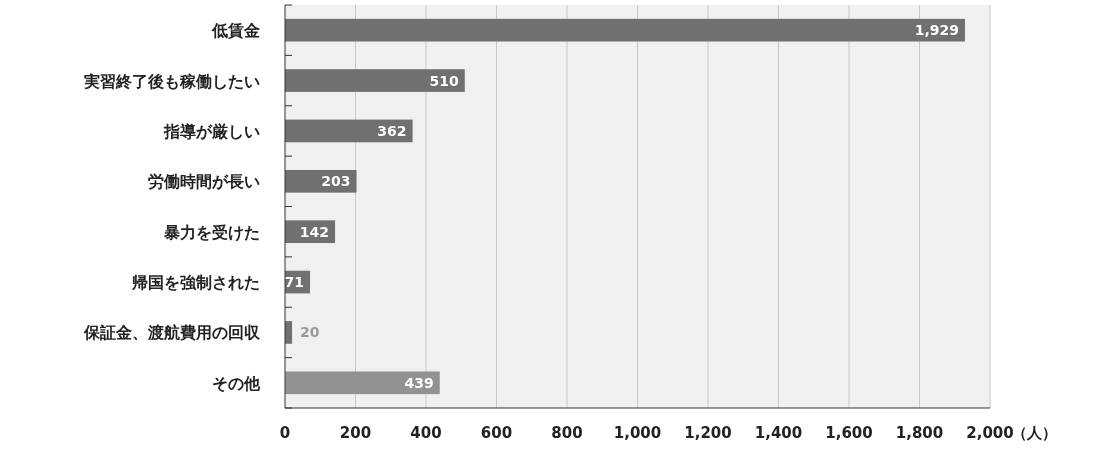 Image resolution: width=1094 pixels, height=450 pixels. What do you see at coordinates (1034, 433) in the screenshot?
I see `x-axis-title: （人）` at bounding box center [1034, 433].